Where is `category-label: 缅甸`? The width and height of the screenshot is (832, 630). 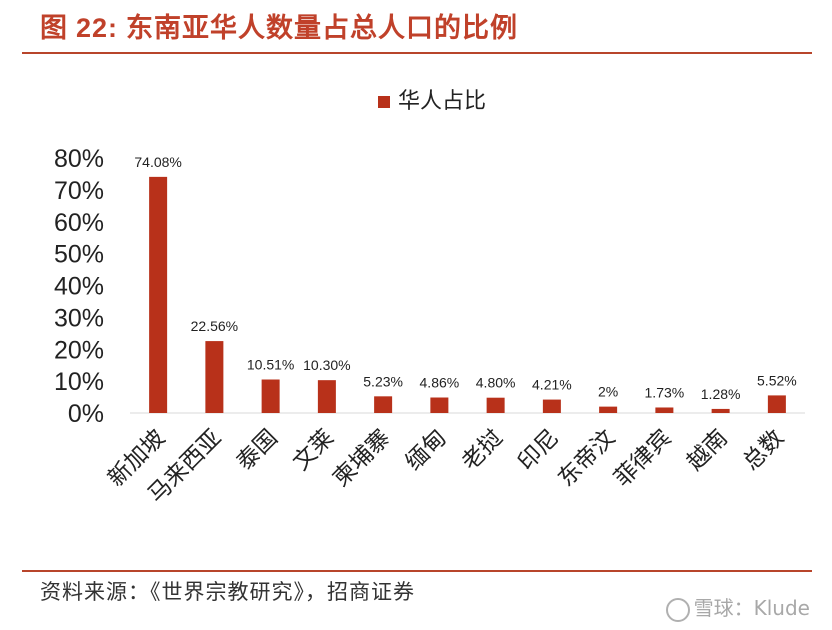 category-label: 缅甸 is located at coordinates (426, 450).